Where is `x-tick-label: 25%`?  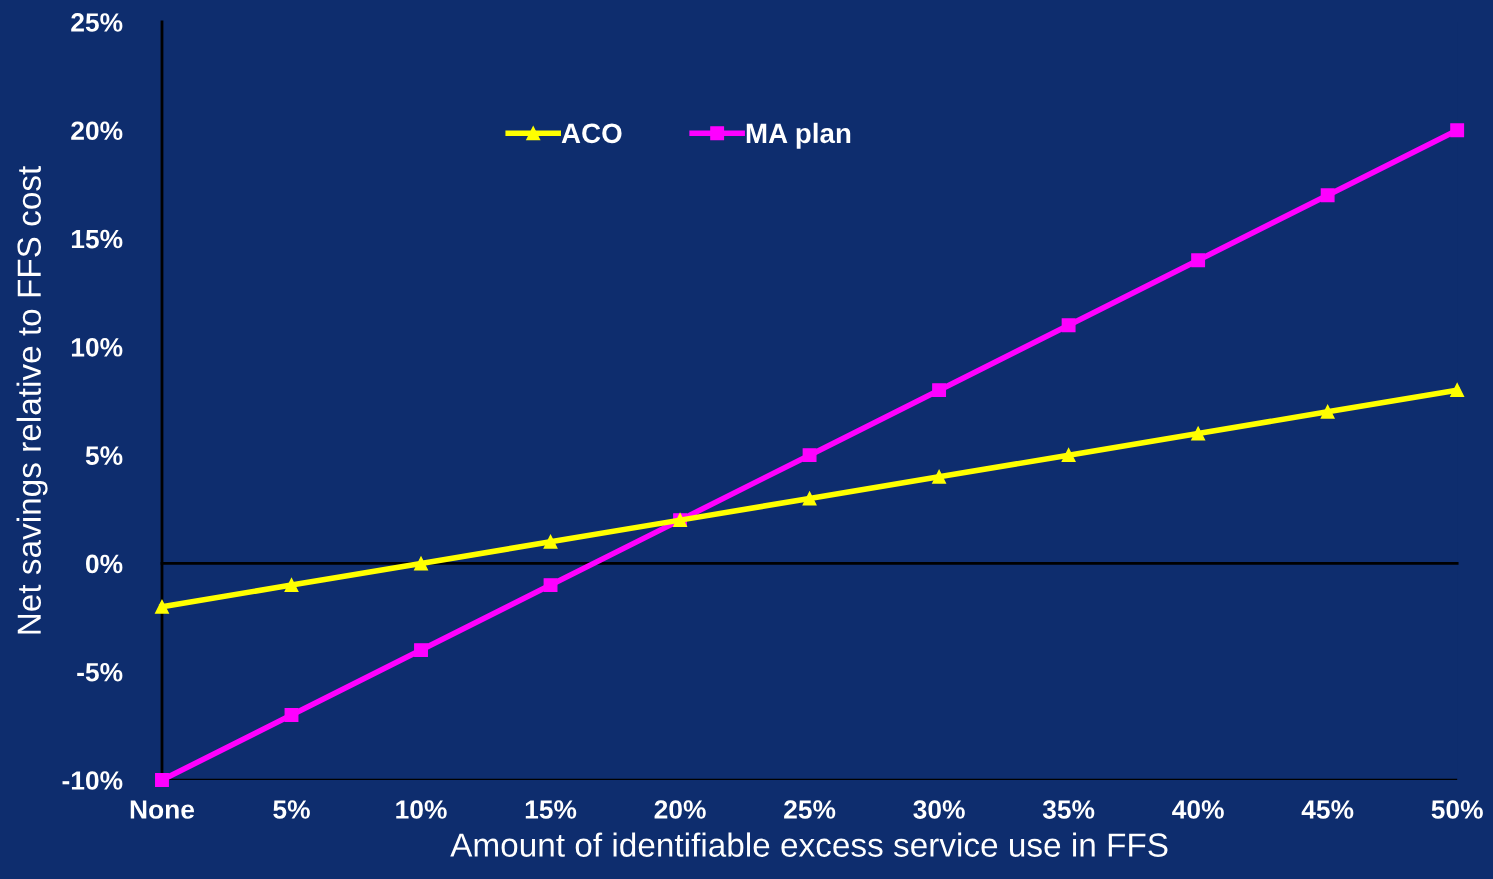
x-tick-label: 25% is located at coordinates (810, 809).